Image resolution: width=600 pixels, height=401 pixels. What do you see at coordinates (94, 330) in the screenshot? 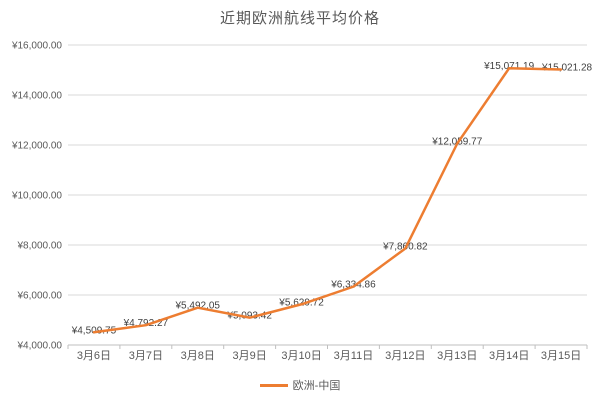
I see `data-point-label: ¥4,509.75` at bounding box center [94, 330].